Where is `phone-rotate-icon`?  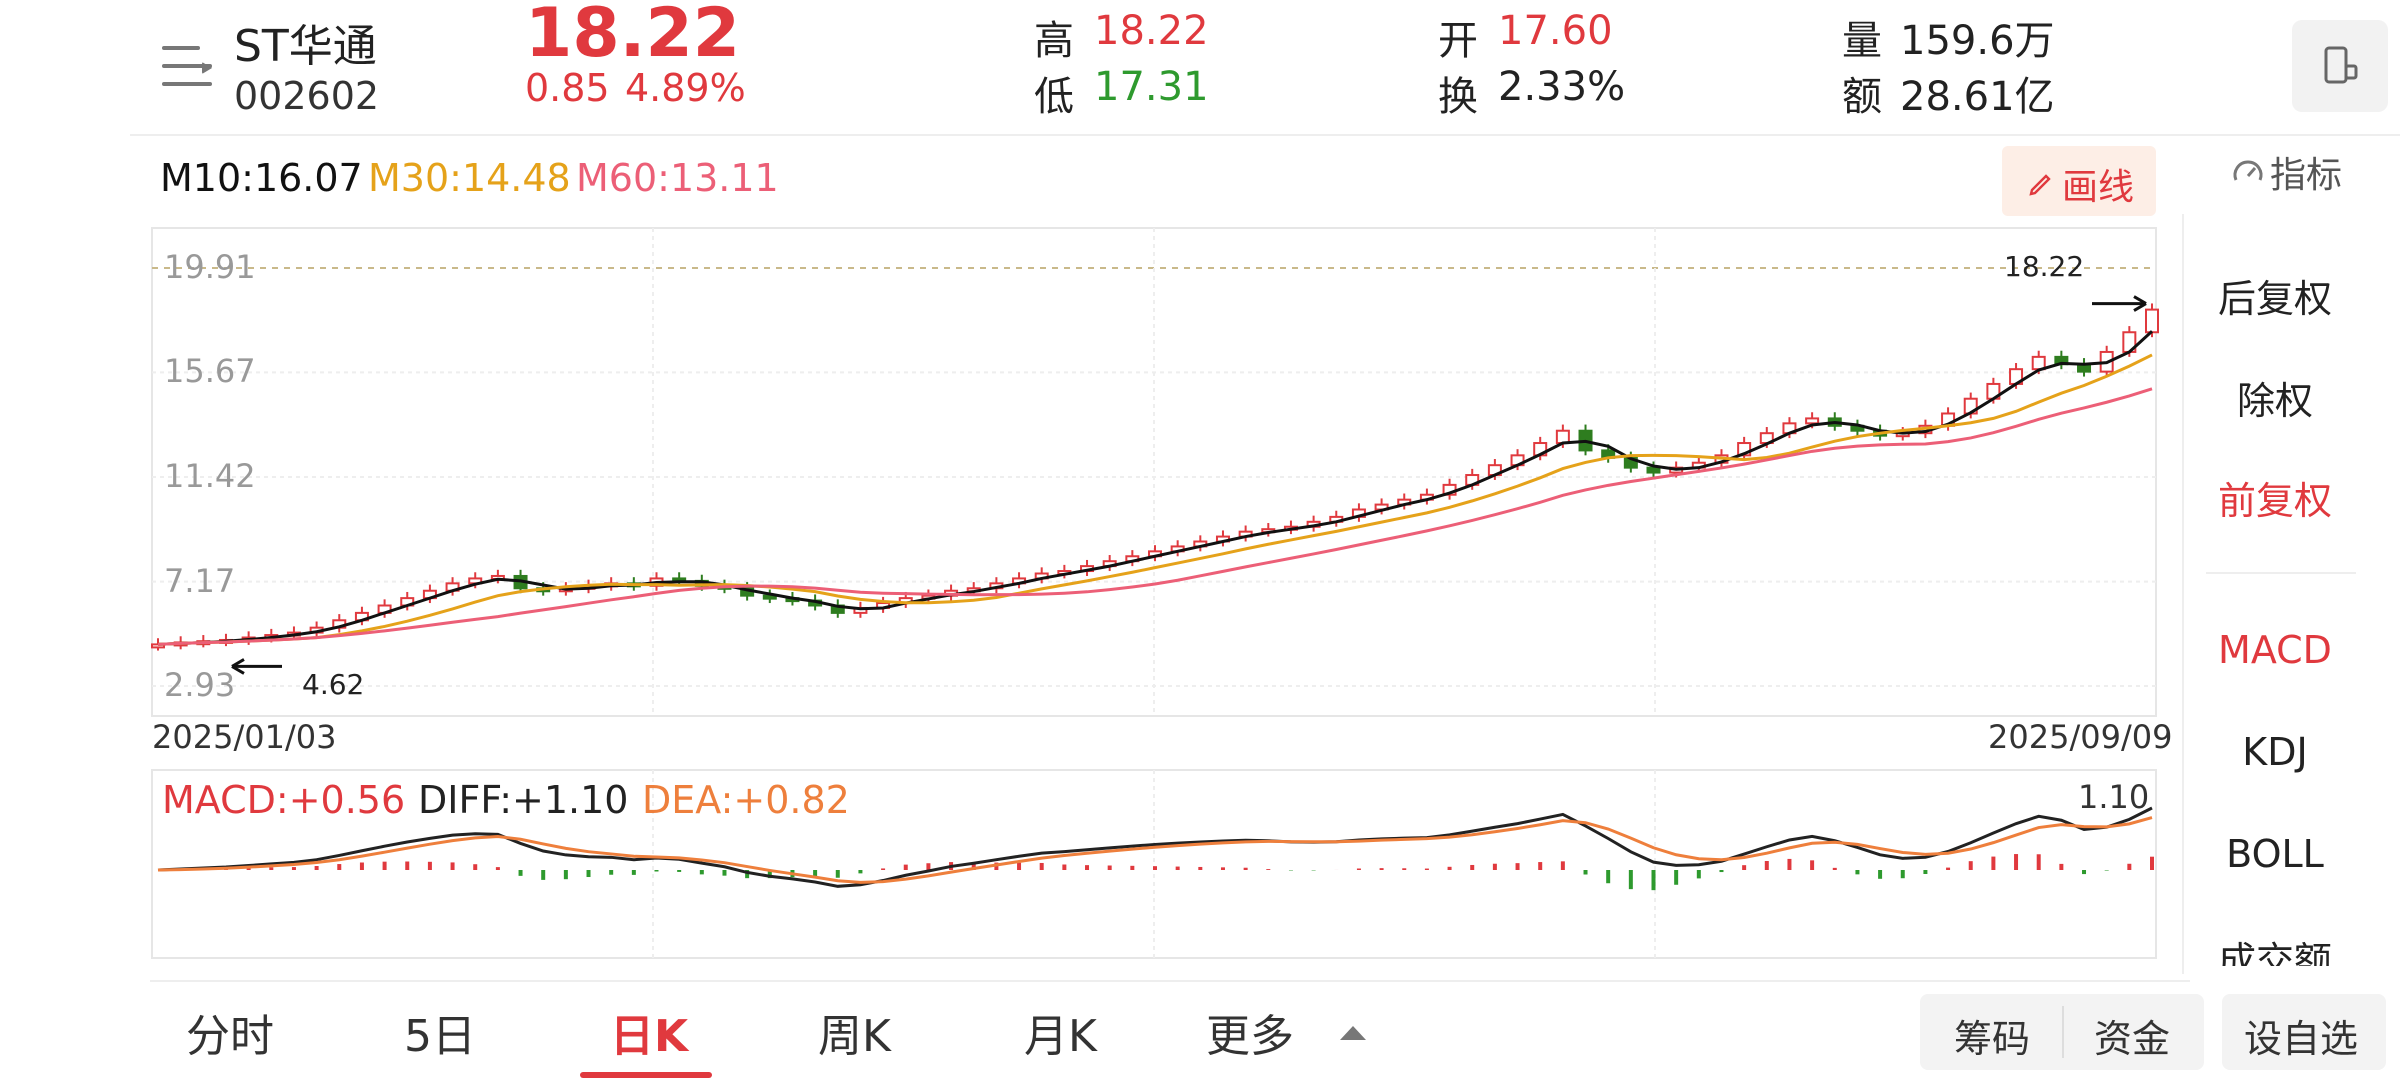 phone-rotate-icon is located at coordinates (2341, 65).